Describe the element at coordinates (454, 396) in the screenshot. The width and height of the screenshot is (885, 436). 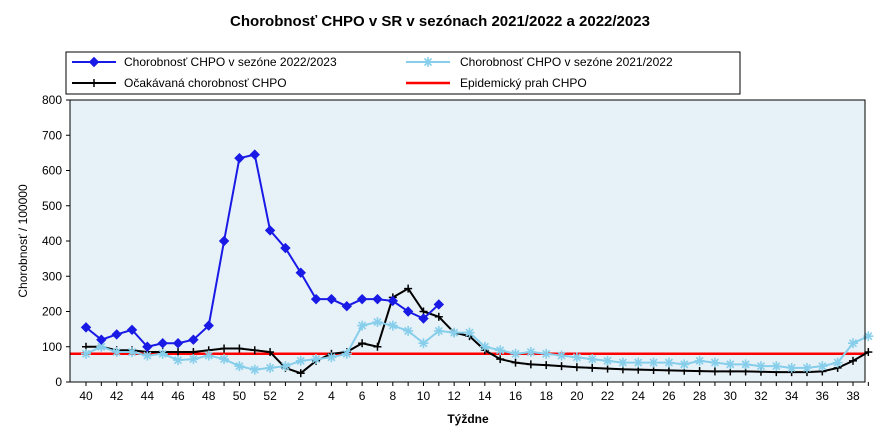
I see `x-tick-label: 12` at that location.